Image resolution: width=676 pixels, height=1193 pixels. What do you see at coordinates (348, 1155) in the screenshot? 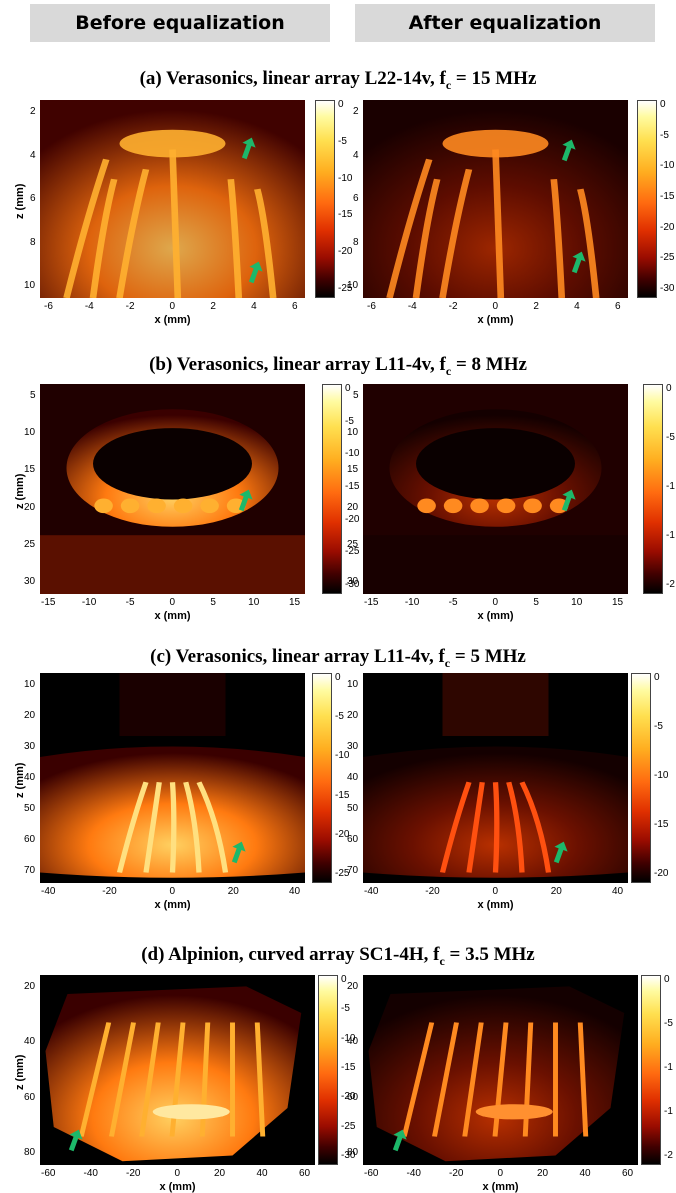
I see `panel-d-before-colorbar-tick: -30` at bounding box center [348, 1155].